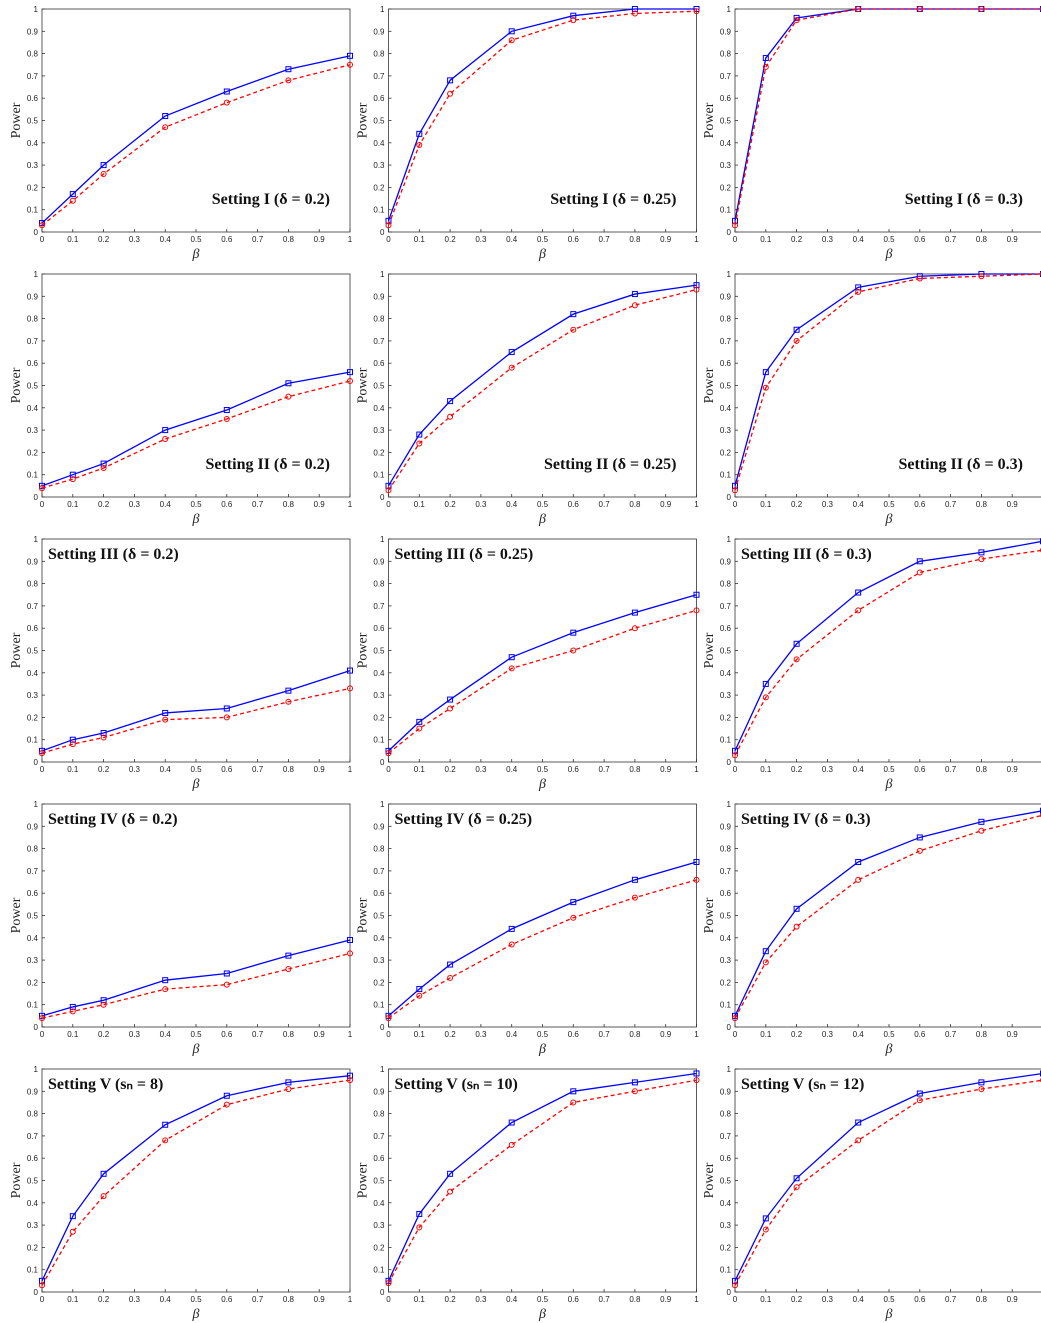  What do you see at coordinates (920, 769) in the screenshot?
I see `x-tick-label: 0.6` at bounding box center [920, 769].